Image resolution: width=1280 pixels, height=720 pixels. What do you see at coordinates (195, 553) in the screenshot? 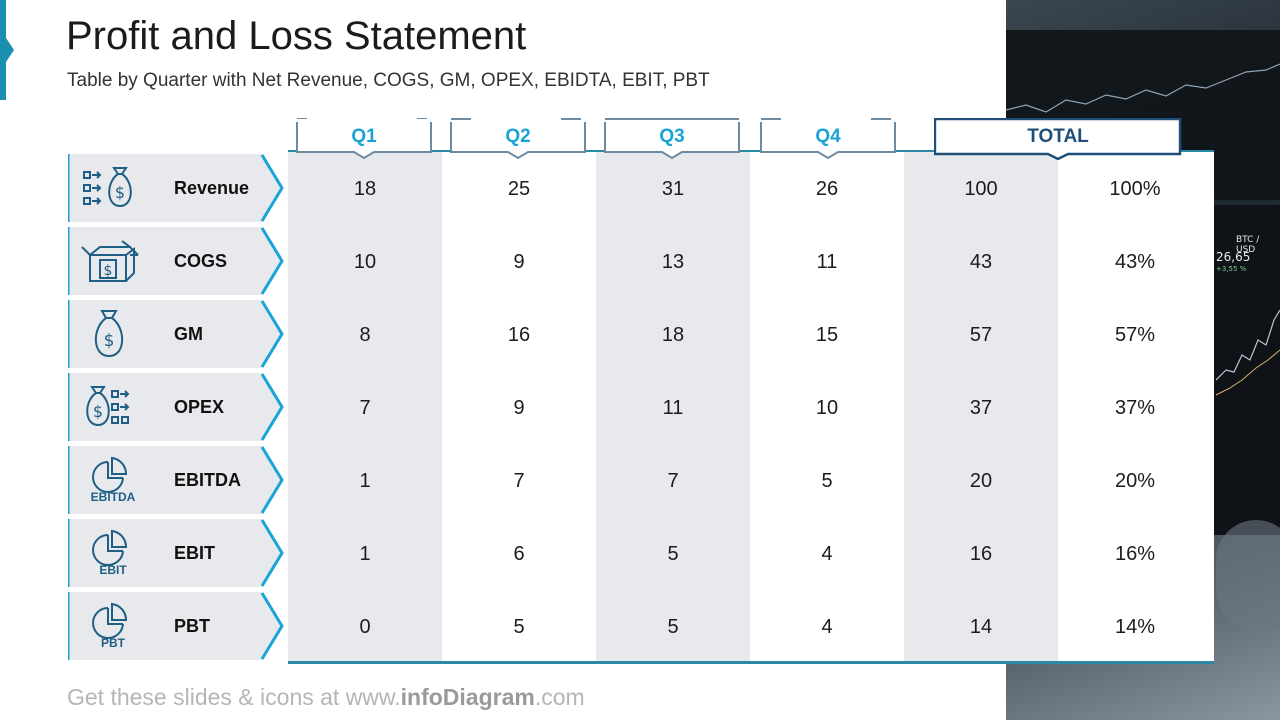
I see `row-label-text: EBIT` at bounding box center [195, 553].